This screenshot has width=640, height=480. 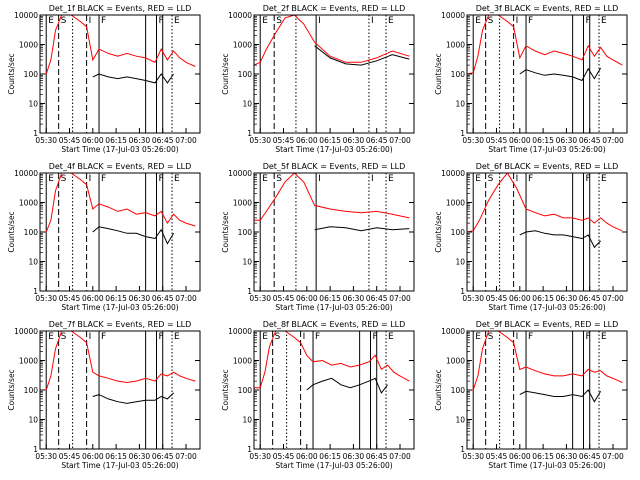 I want to click on panel-title: Det_8f BLACK = Events, RED = LLD, so click(x=334, y=324).